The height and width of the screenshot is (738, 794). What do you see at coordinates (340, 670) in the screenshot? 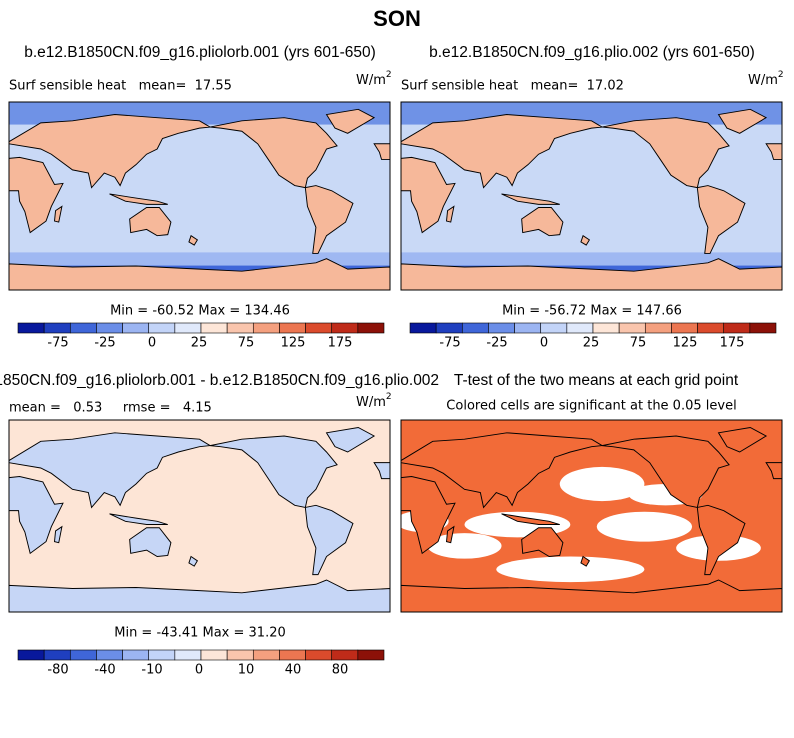
I see `colorbar-label: 80` at bounding box center [340, 670].